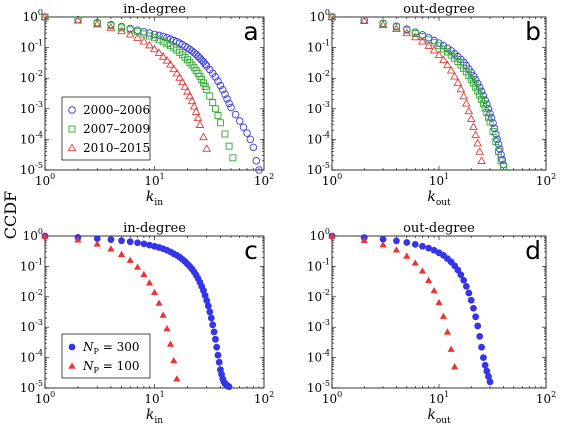 The height and width of the screenshot is (430, 561). I want to click on y-tick-label: 10⁻⁴, so click(31, 357).